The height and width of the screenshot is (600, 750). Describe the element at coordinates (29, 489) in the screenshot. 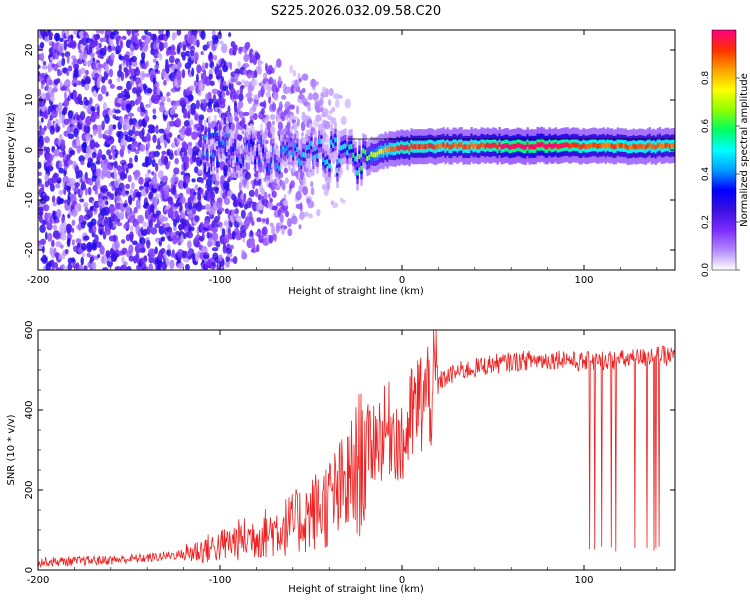

I see `snr-ytick-label: 200` at that location.